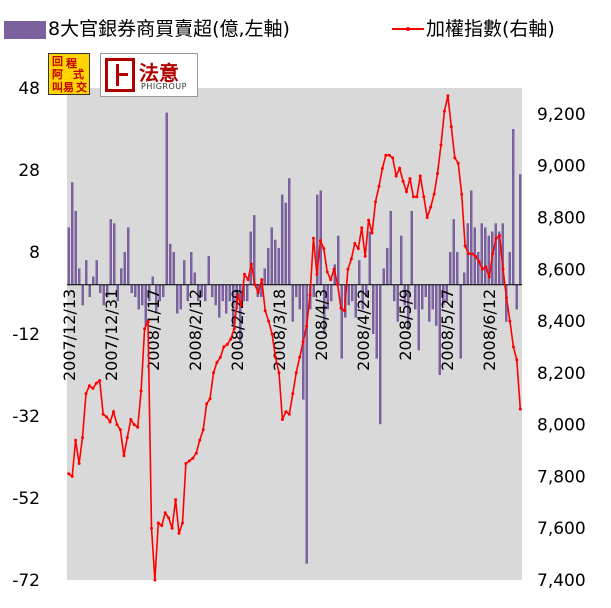 Image resolution: width=611 pixels, height=608 pixels. Describe the element at coordinates (34, 253) in the screenshot. I see `left-tick-label: 8` at that location.